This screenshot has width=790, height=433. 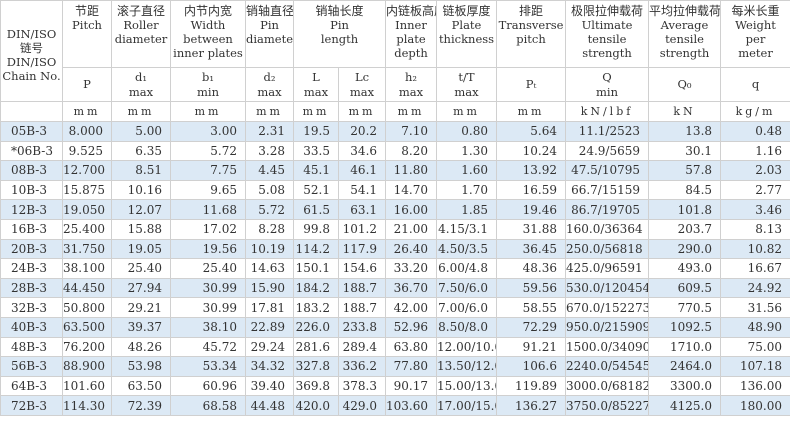 I want to click on data-cell: 27.94, so click(x=141, y=288).